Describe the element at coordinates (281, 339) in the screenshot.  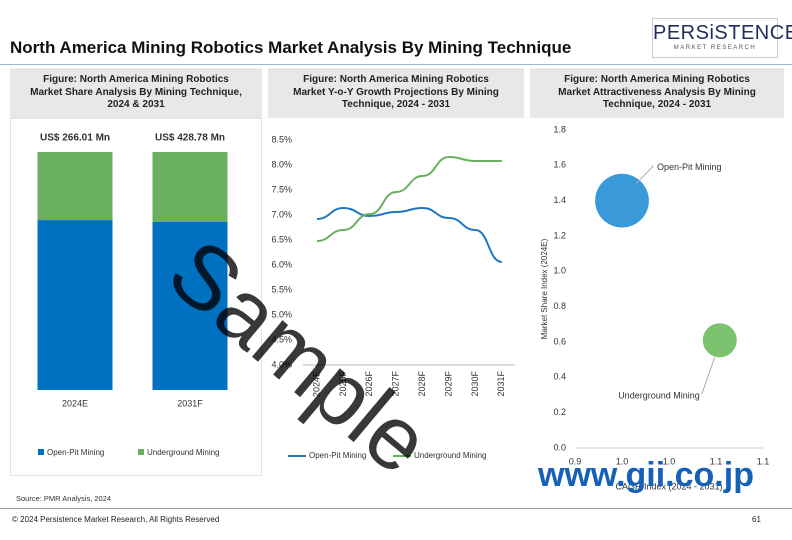
I see `y-tick-label: 4.5%` at that location.